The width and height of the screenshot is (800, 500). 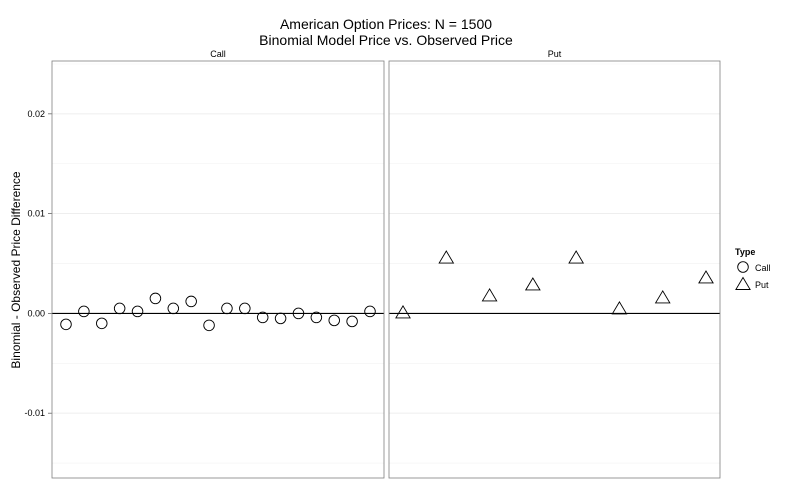 What do you see at coordinates (36, 114) in the screenshot?
I see `y-tick-label: 0.02` at bounding box center [36, 114].